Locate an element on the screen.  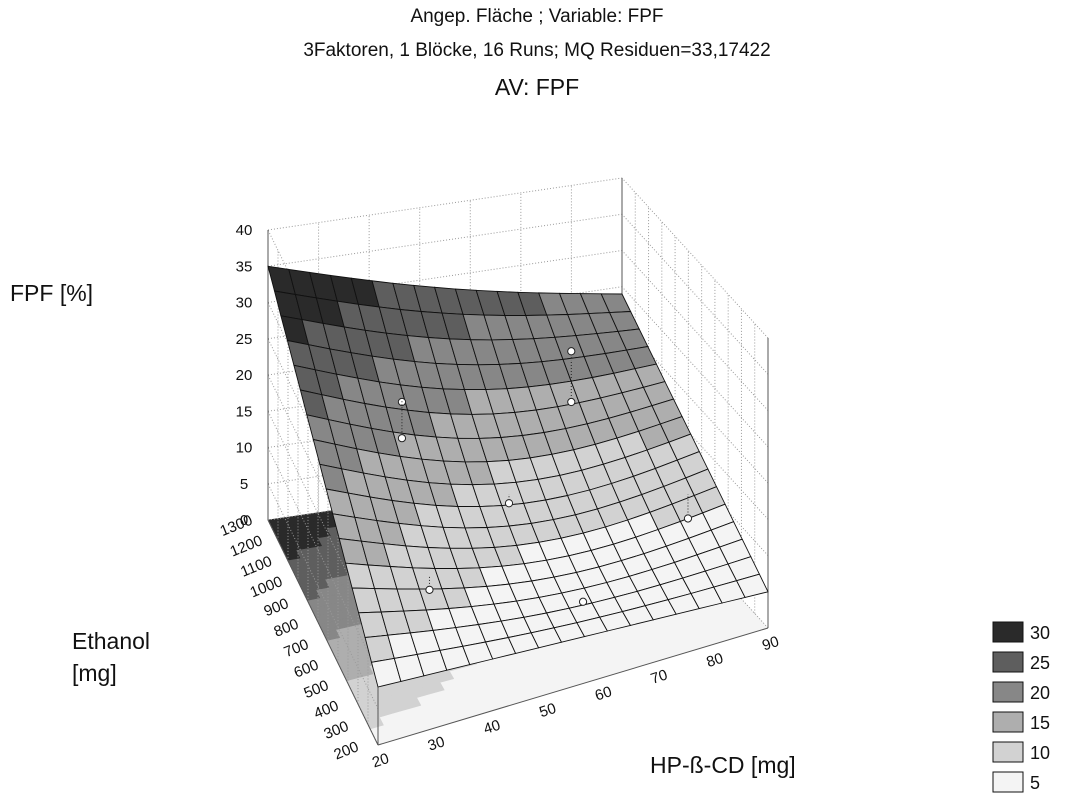
y-tick-label: 600 is located at coordinates (307, 668).